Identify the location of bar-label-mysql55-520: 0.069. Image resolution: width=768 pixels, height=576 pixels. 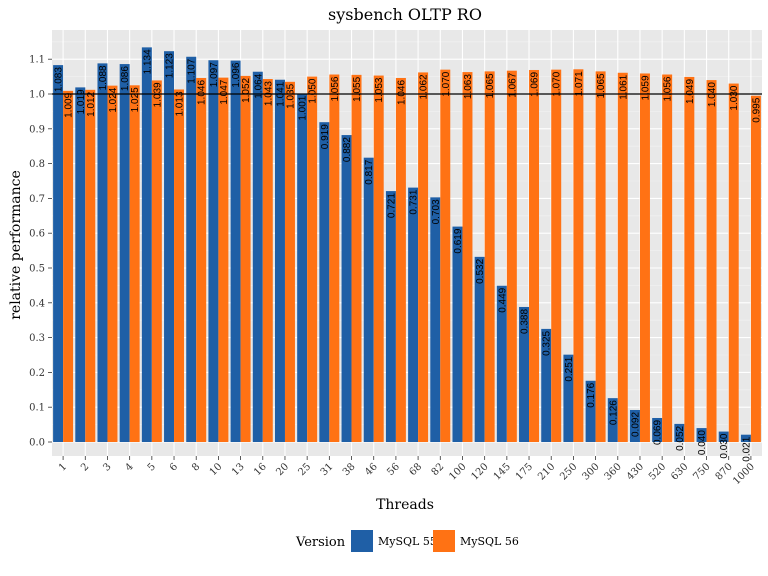
(658, 432).